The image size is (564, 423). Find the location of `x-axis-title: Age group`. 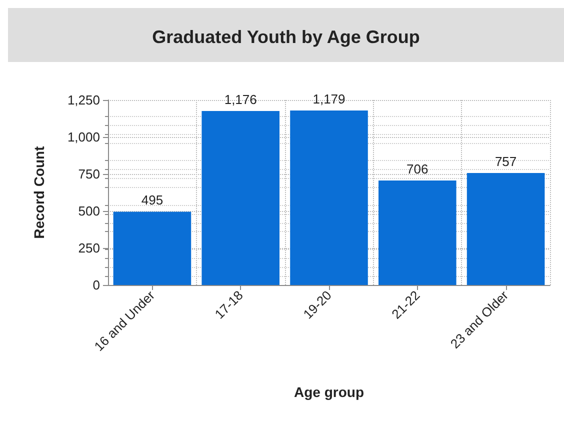

x-axis-title: Age group is located at coordinates (329, 392).